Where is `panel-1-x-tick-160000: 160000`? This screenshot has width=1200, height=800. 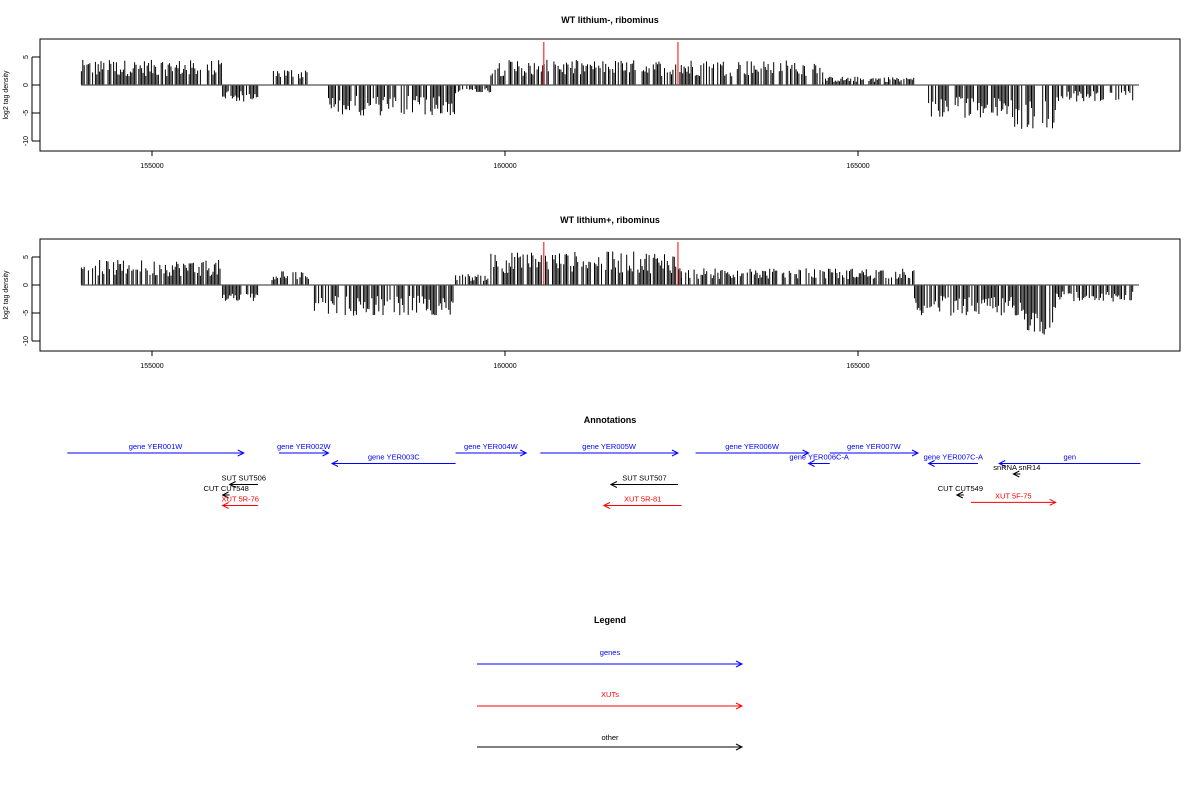 panel-1-x-tick-160000: 160000 is located at coordinates (504, 166).